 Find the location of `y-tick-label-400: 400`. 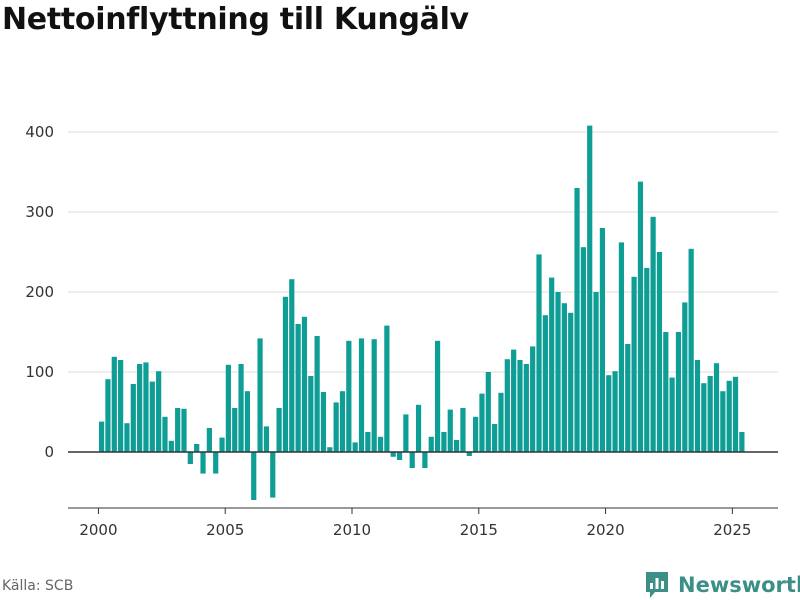

y-tick-label-400: 400 is located at coordinates (39, 132).